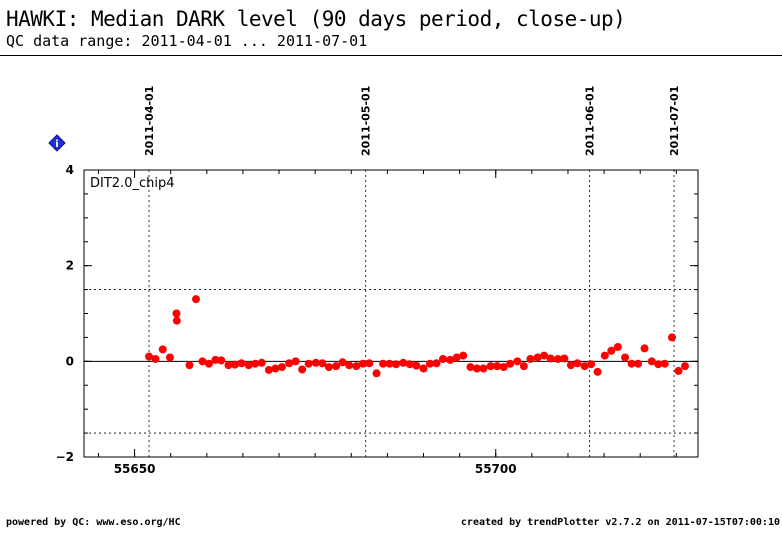 The image size is (782, 542). What do you see at coordinates (366, 121) in the screenshot?
I see `date-marker-label: 2011-05-01` at bounding box center [366, 121].